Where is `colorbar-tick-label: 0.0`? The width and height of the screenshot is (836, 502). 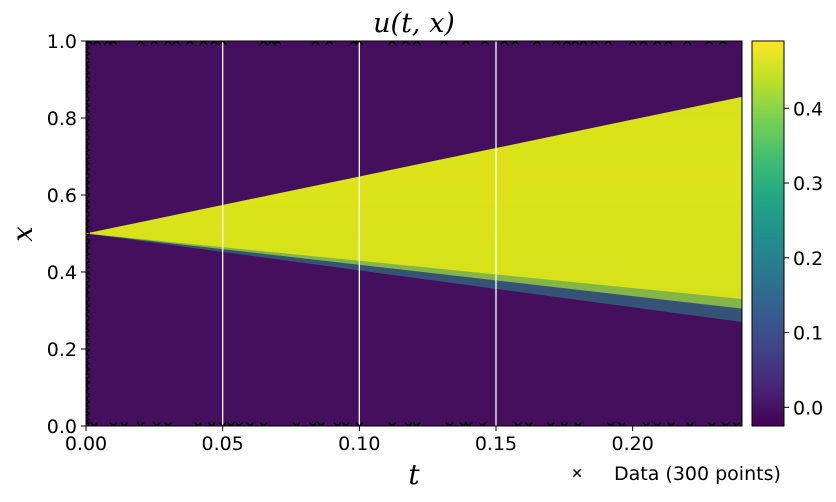 colorbar-tick-label: 0.0 is located at coordinates (808, 408).